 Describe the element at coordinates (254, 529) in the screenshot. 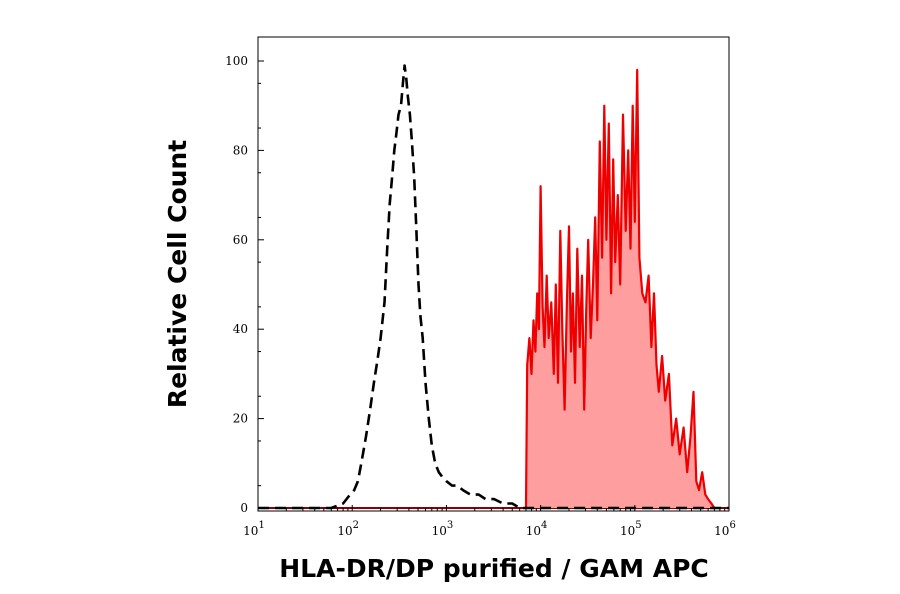

I see `x-tick-label-1: 10¹` at that location.